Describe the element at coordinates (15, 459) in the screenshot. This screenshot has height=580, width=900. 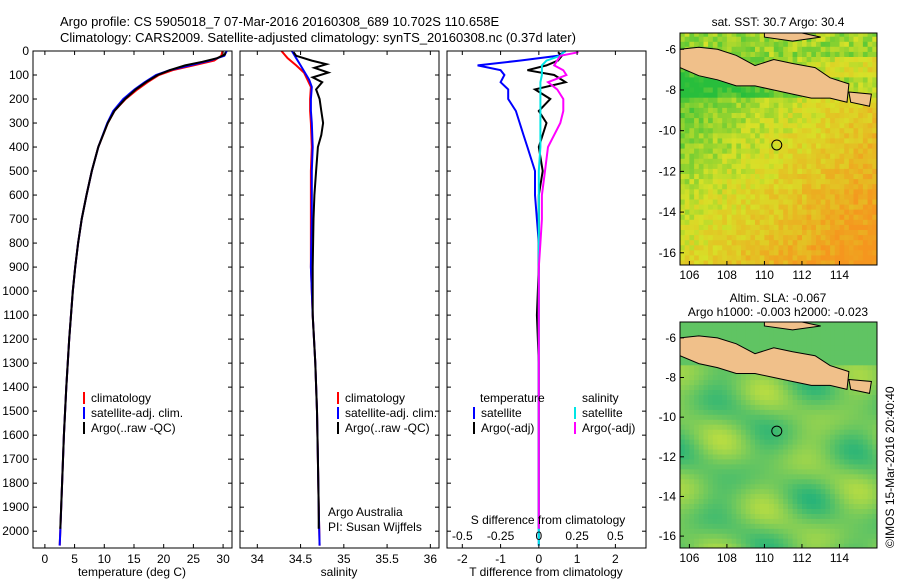
I see `depth-tick-label: 1700` at that location.